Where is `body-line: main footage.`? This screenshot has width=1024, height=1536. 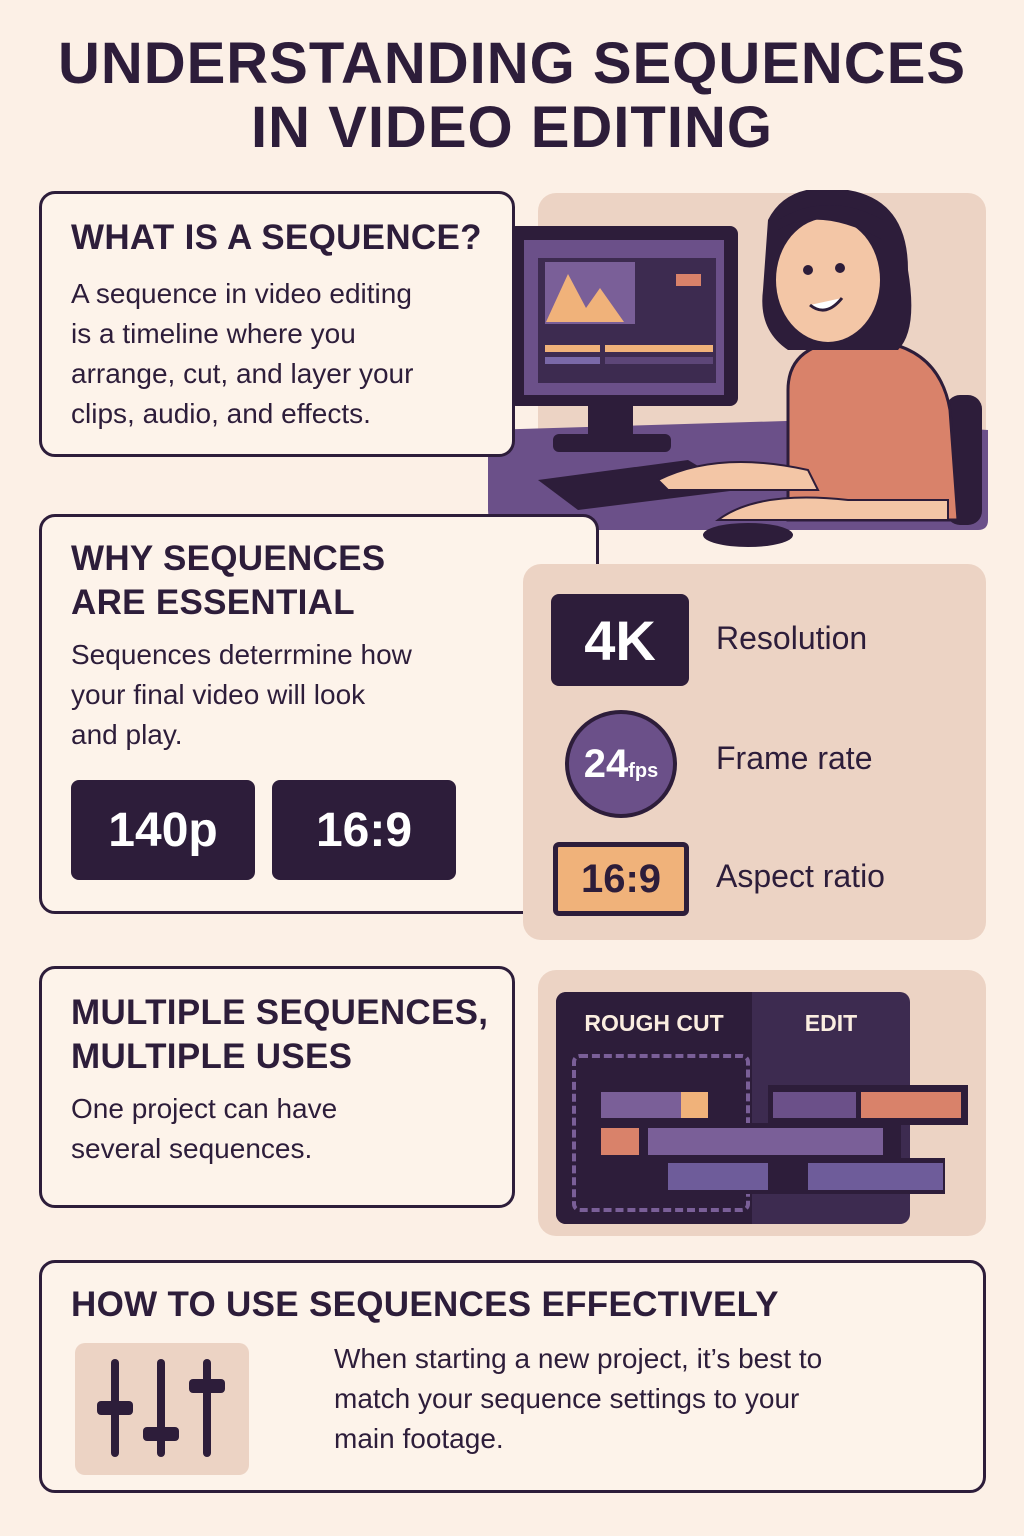 body-line: main footage. is located at coordinates (419, 1438).